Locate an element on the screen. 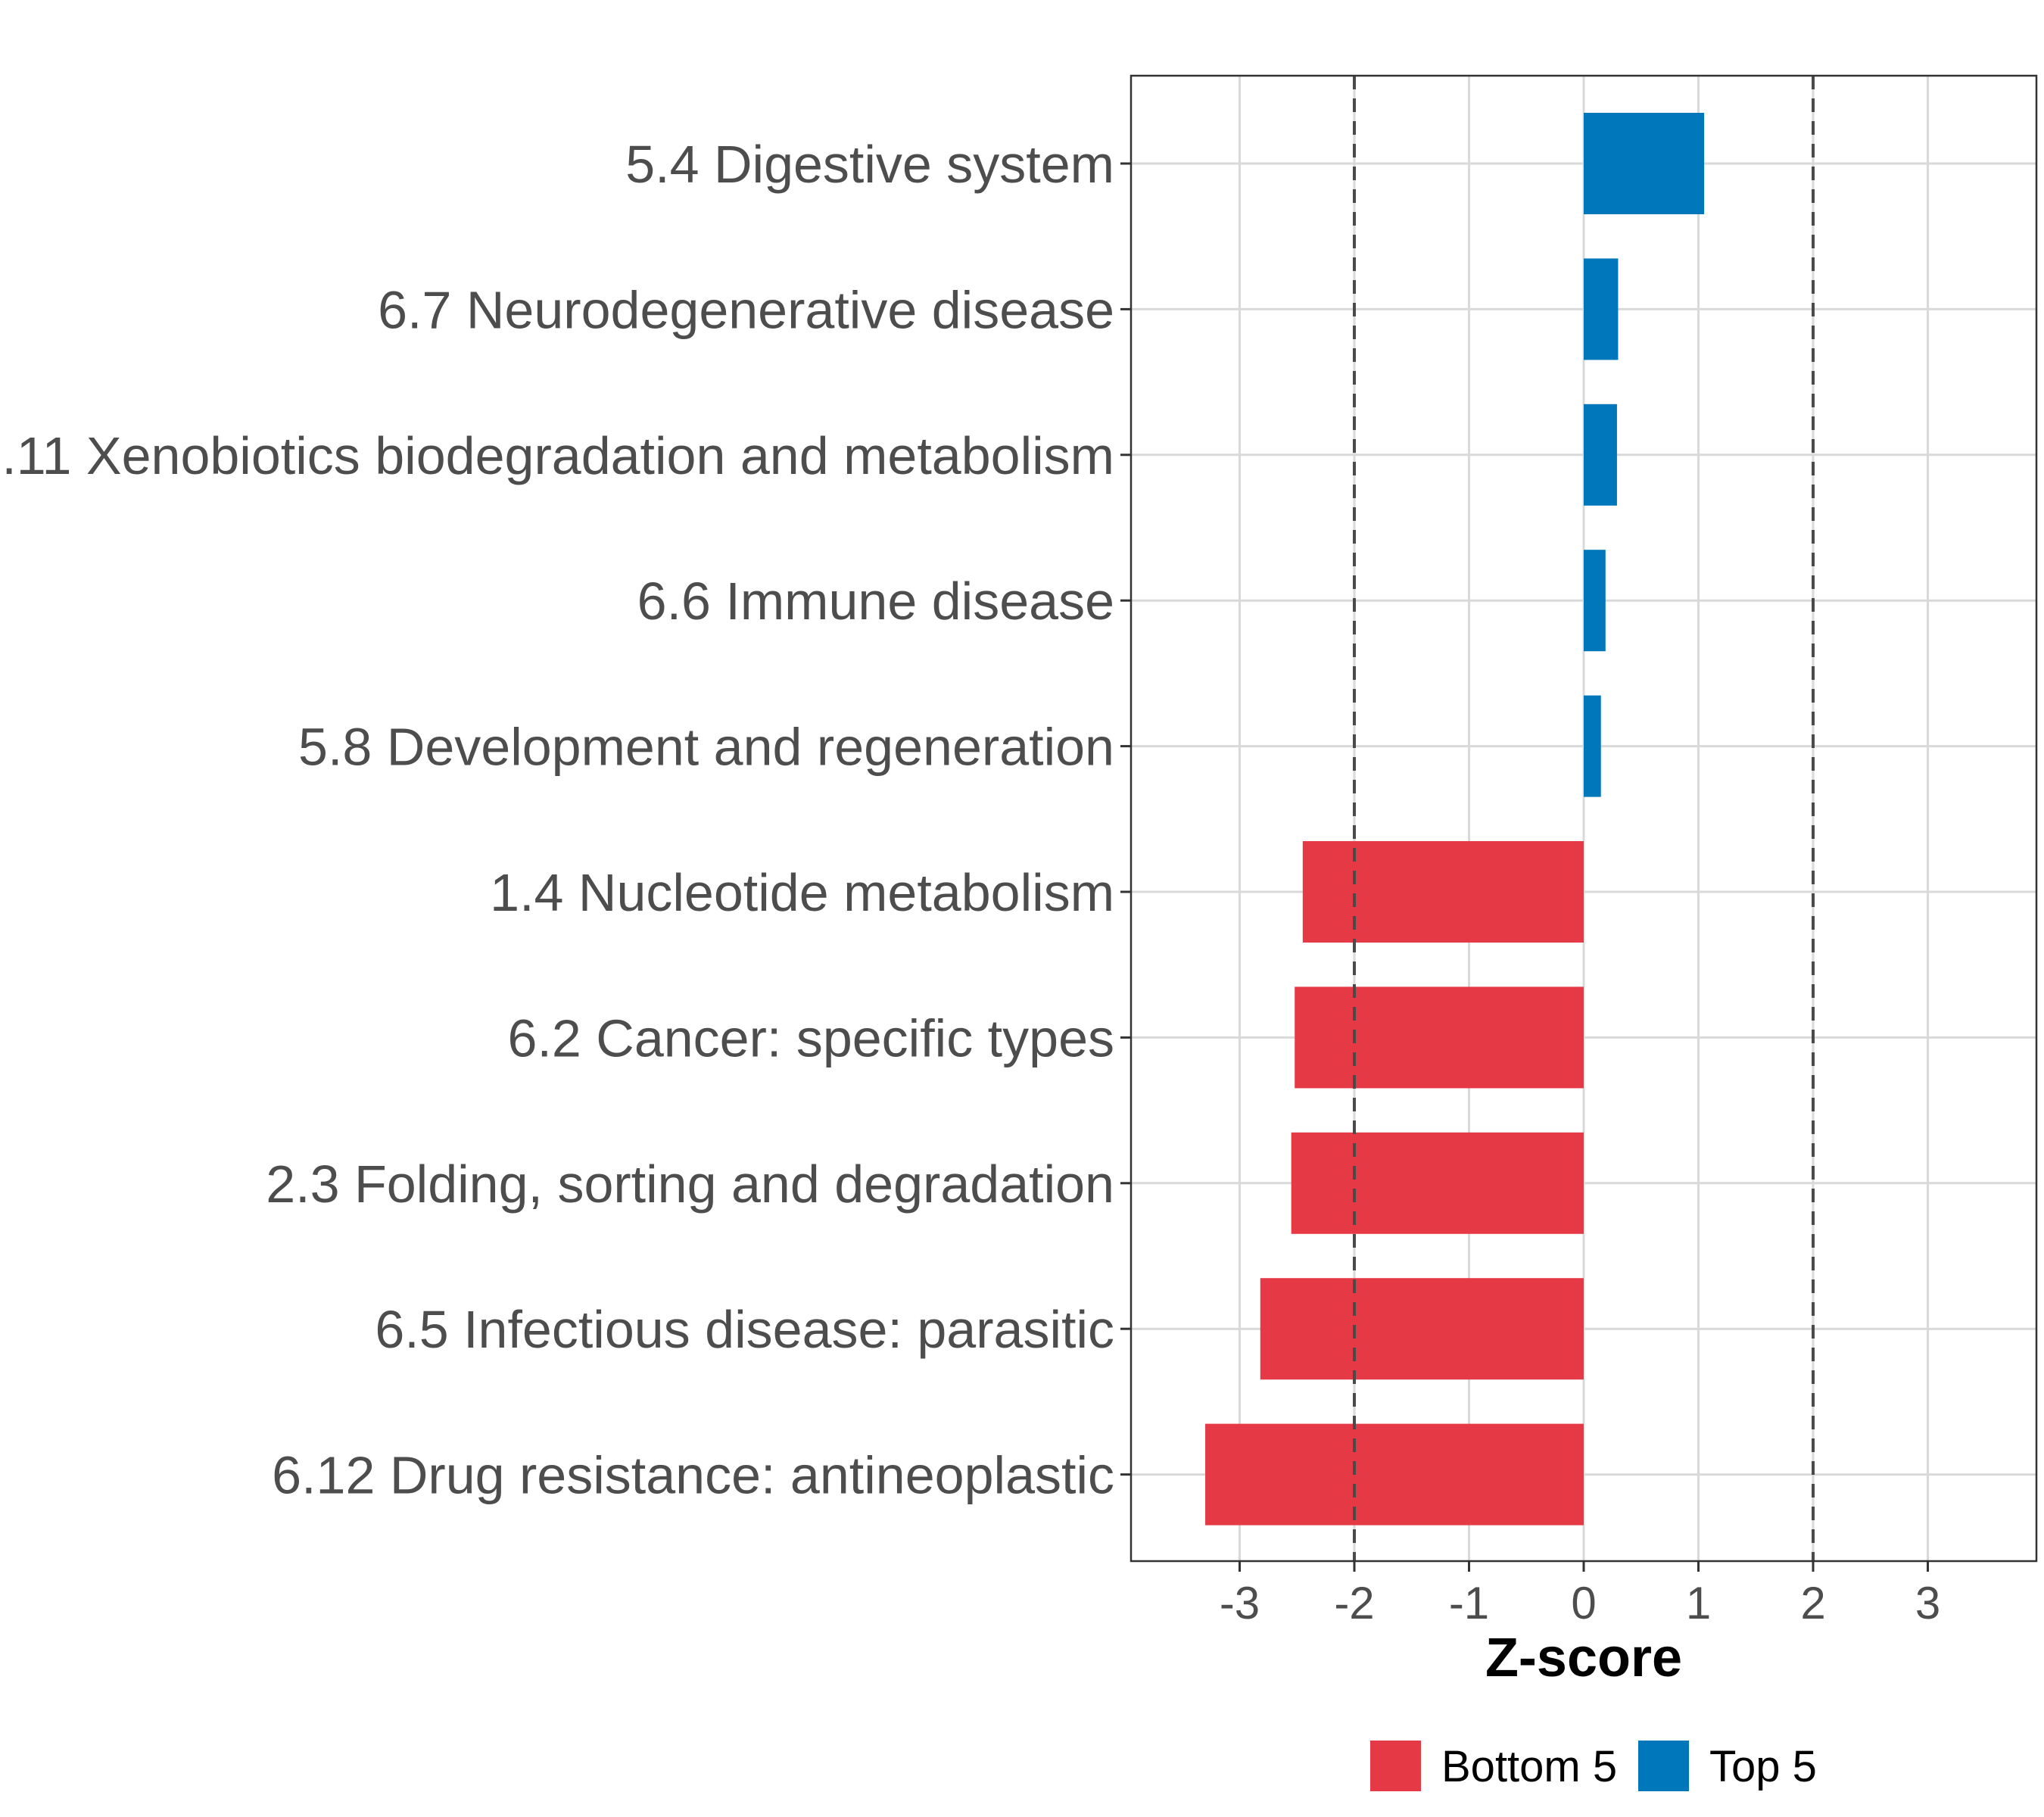 Image resolution: width=2044 pixels, height=1817 pixels. legend-label: Top 5 is located at coordinates (1763, 1766).